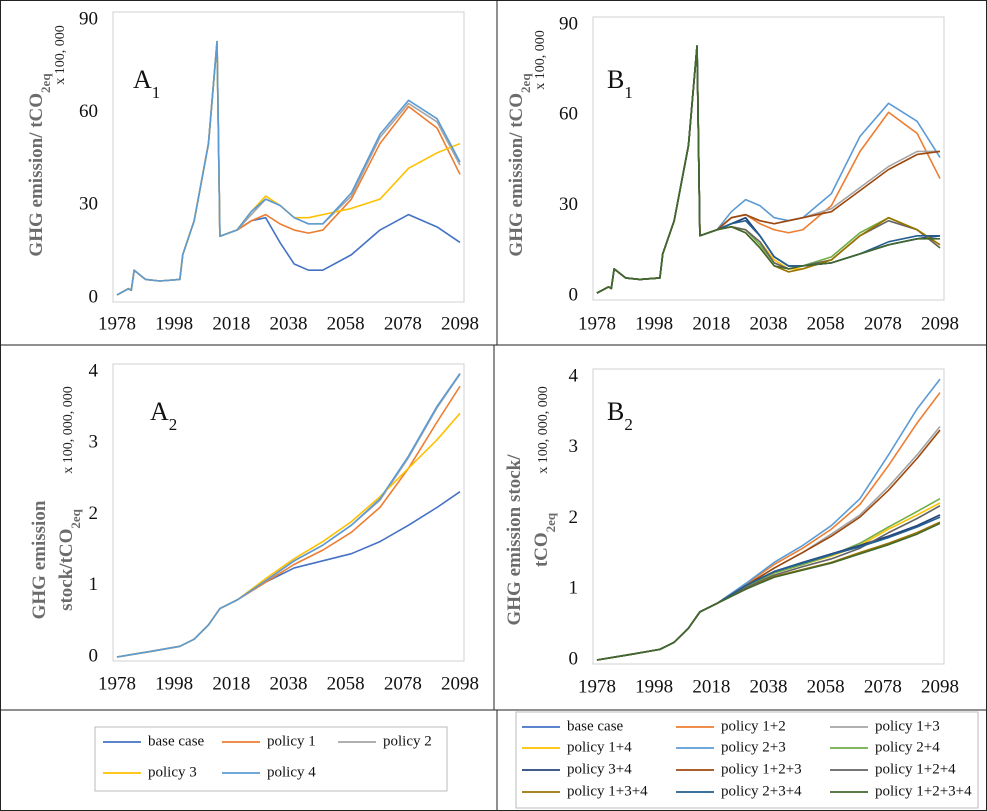 This screenshot has height=811, width=987. What do you see at coordinates (761, 769) in the screenshot?
I see `legend-label: policy 1+2+3` at bounding box center [761, 769].